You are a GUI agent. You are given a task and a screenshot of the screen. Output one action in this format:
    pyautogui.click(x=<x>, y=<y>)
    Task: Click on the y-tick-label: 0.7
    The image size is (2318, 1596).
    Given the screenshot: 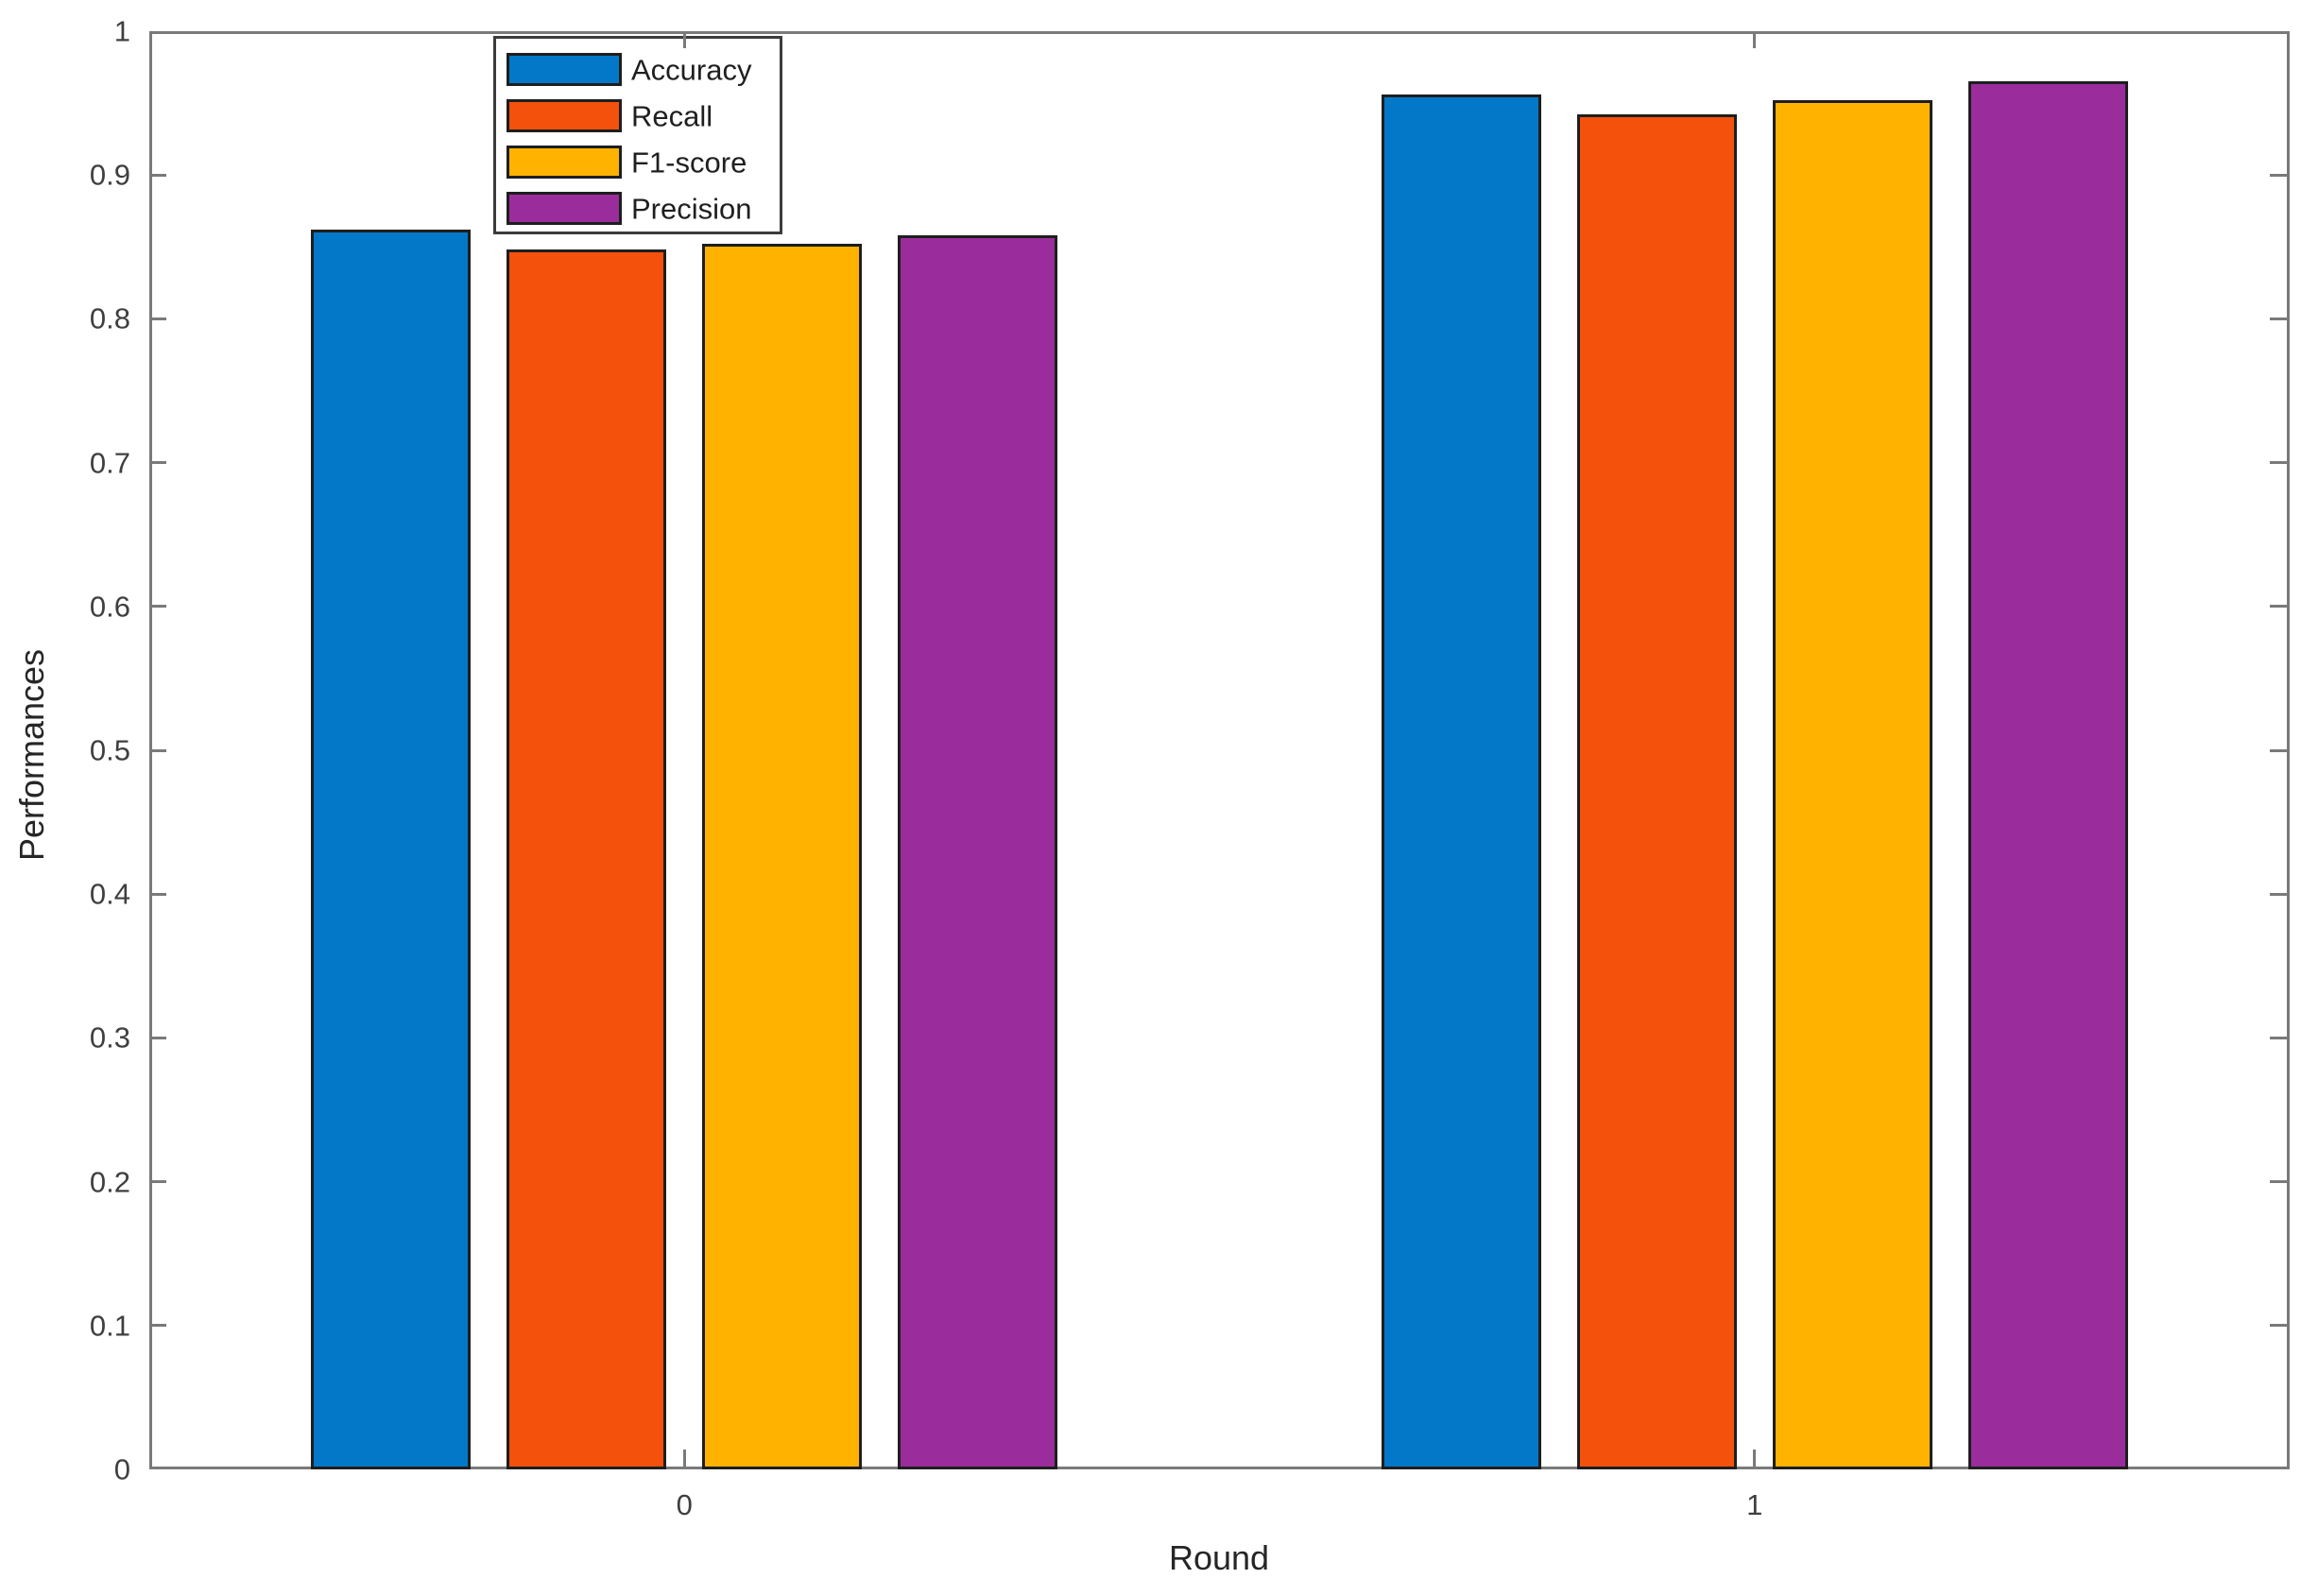 What is the action you would take?
    pyautogui.click(x=109, y=463)
    